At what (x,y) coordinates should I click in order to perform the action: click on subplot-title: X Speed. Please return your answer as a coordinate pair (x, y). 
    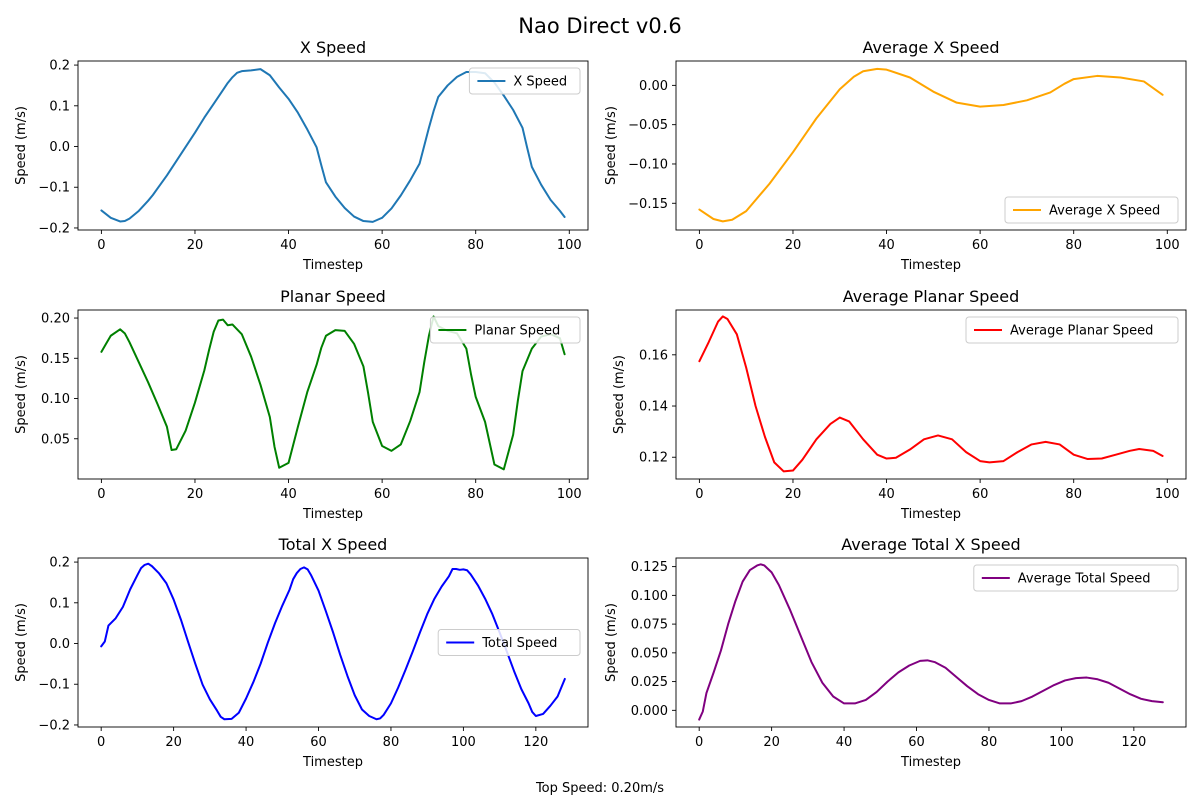
    Looking at the image, I should click on (333, 47).